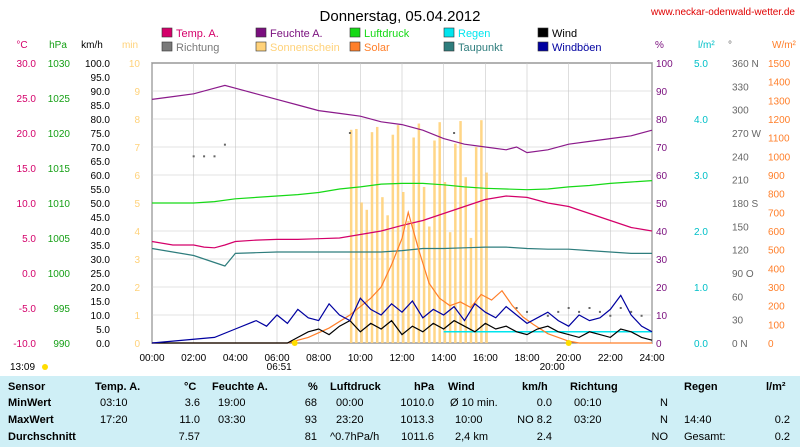  Describe the element at coordinates (664, 403) in the screenshot. I see `min-dir-val: N` at that location.